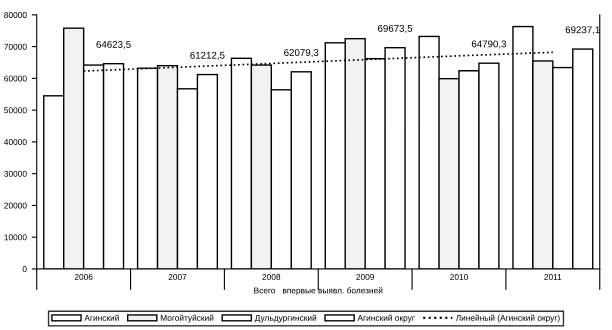 The image size is (612, 330). Describe the element at coordinates (386, 318) in the screenshot. I see `legend-label: Агинский округ` at that location.